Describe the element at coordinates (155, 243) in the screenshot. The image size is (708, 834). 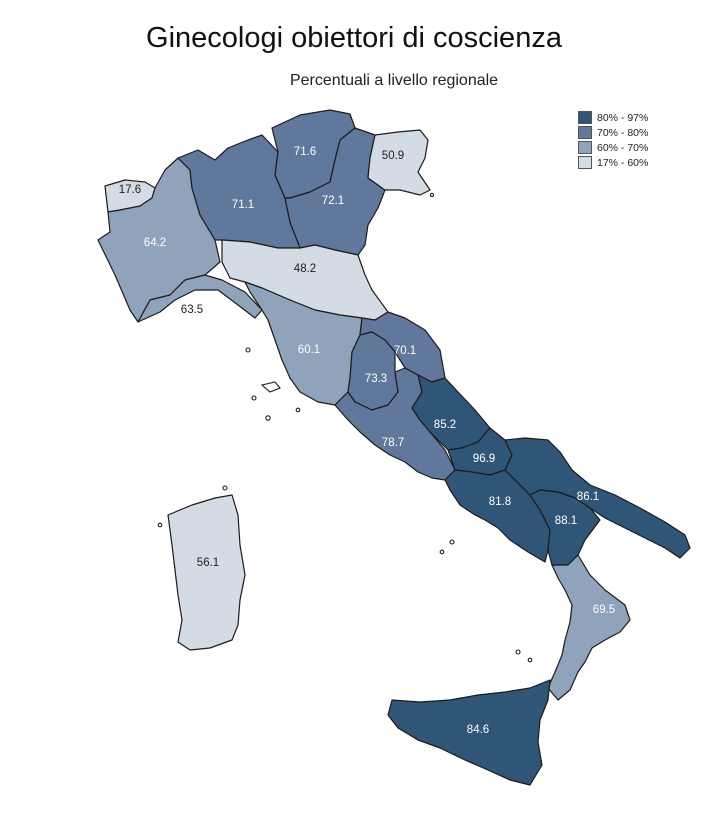
I see `region-value-label: 64.2` at that location.